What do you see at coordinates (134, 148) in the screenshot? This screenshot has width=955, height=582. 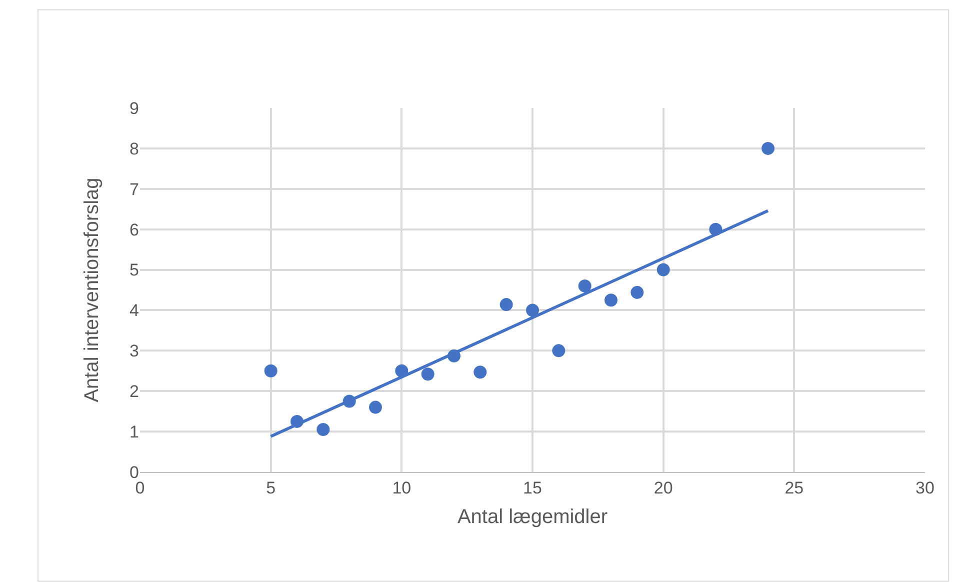 I see `y-tick-label: 8` at bounding box center [134, 148].